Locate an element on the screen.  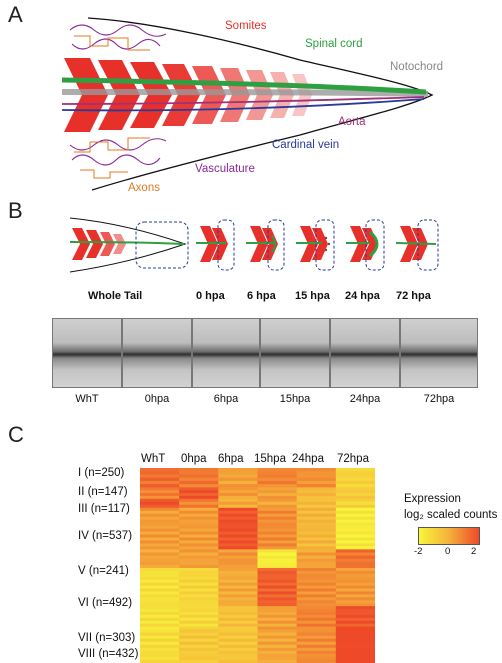
heatmap-col-label: 0hpa is located at coordinates (194, 459).